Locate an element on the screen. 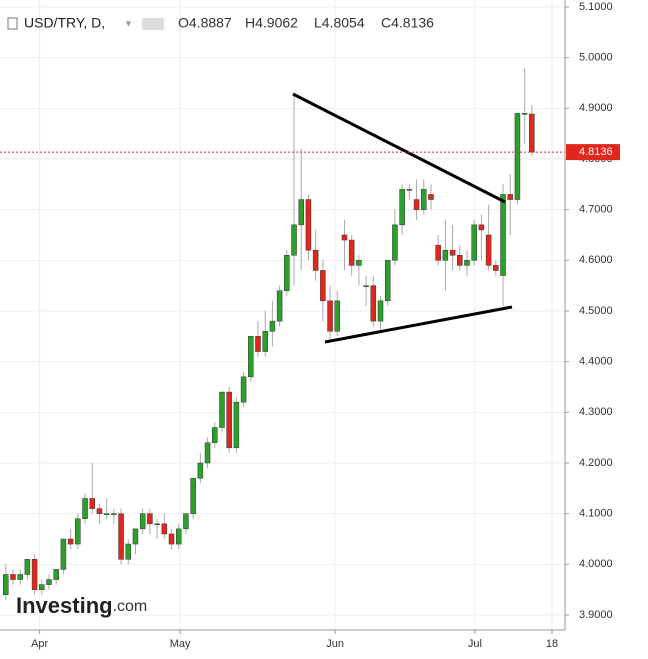 The image size is (648, 659). y-tick-label: 3.9000 is located at coordinates (596, 615).